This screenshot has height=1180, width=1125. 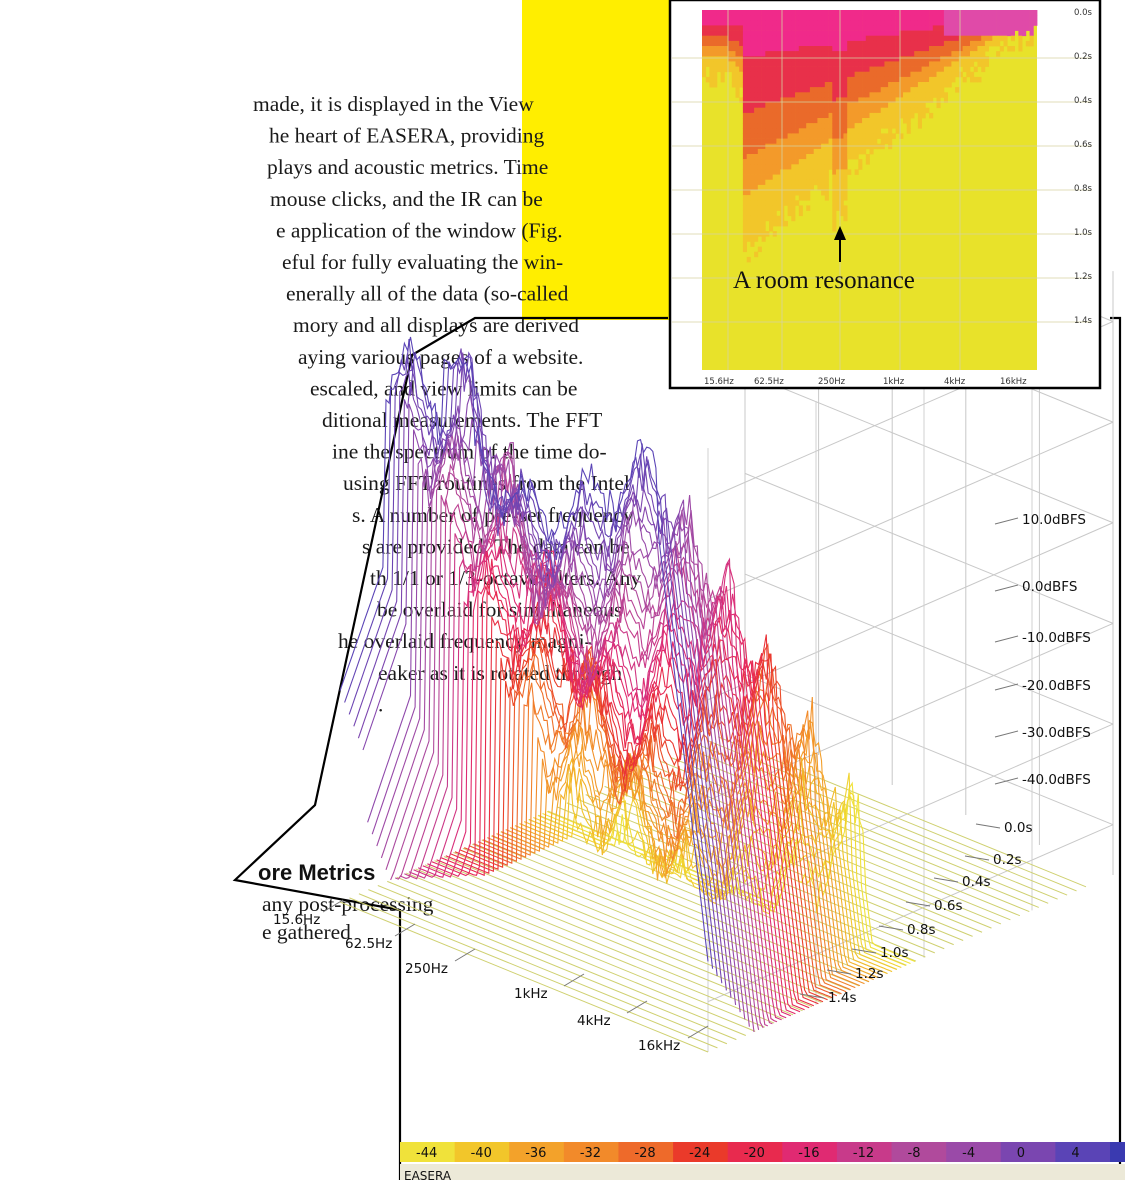 I want to click on legend-label: -28, so click(x=644, y=1153).